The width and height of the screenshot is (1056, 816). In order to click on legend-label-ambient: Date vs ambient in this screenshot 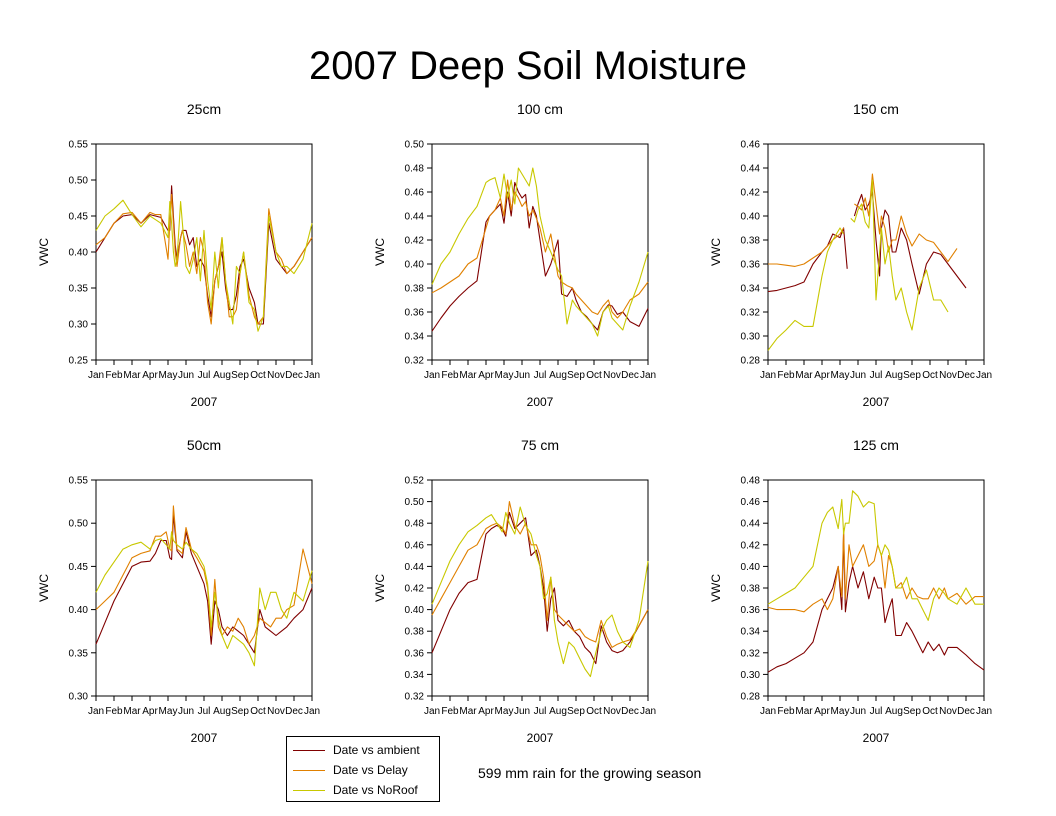, I will do `click(376, 750)`.